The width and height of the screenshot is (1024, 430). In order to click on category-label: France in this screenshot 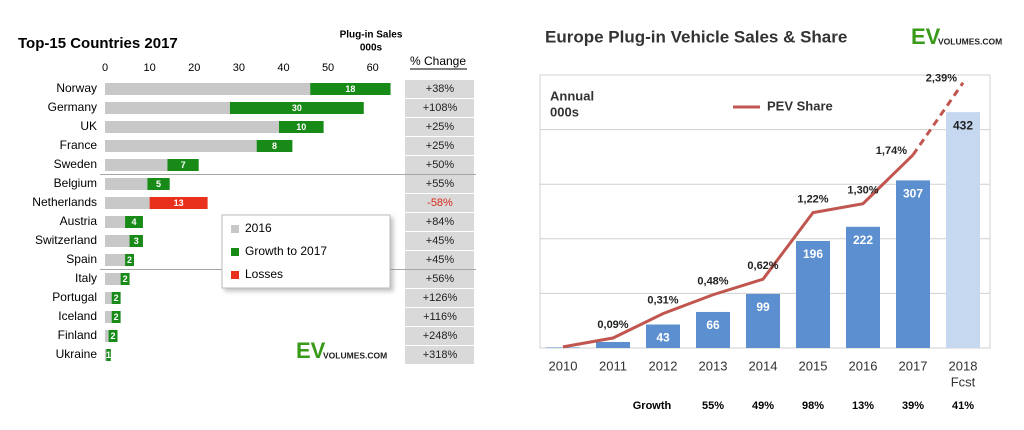, I will do `click(79, 145)`.